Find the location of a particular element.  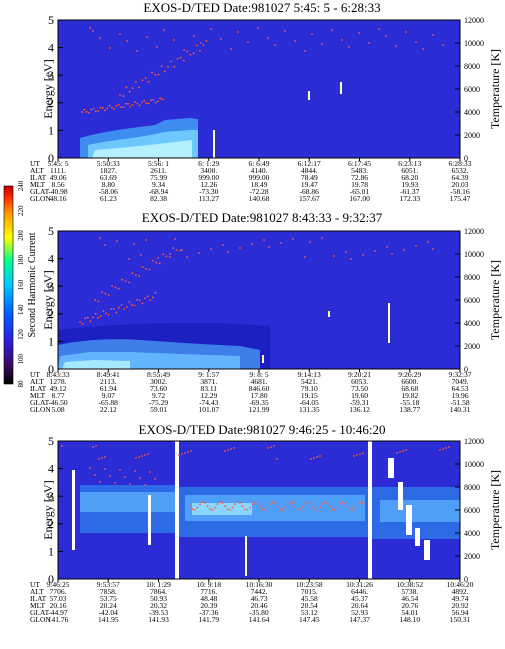

table-cell: 10:38:52 is located at coordinates (409, 584).